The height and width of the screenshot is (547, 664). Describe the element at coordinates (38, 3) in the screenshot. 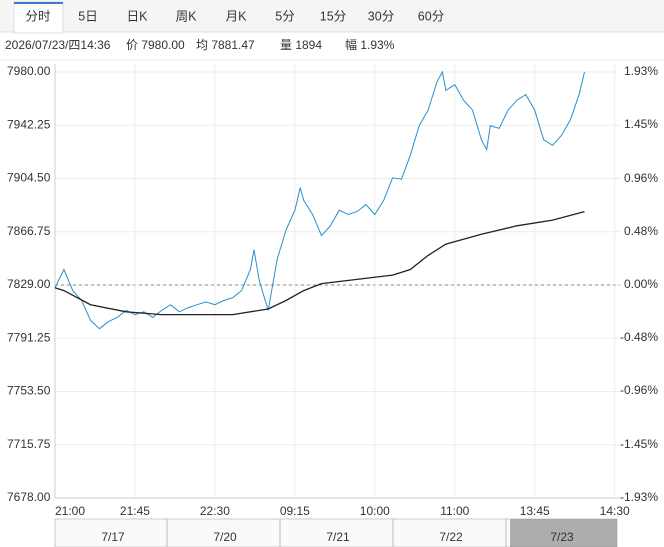

I see `selected-tab-accent` at that location.